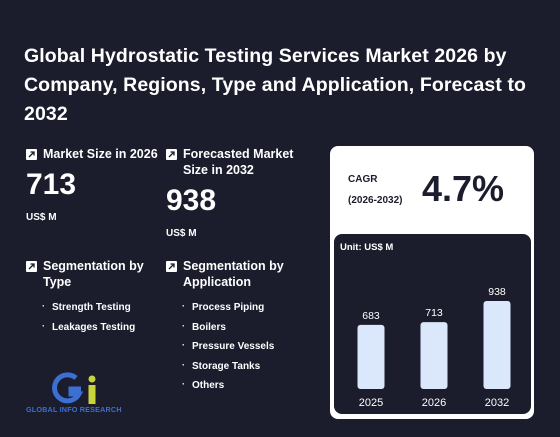 The image size is (560, 437). Describe the element at coordinates (375, 200) in the screenshot. I see `cagr-period: (2026-2032)` at that location.